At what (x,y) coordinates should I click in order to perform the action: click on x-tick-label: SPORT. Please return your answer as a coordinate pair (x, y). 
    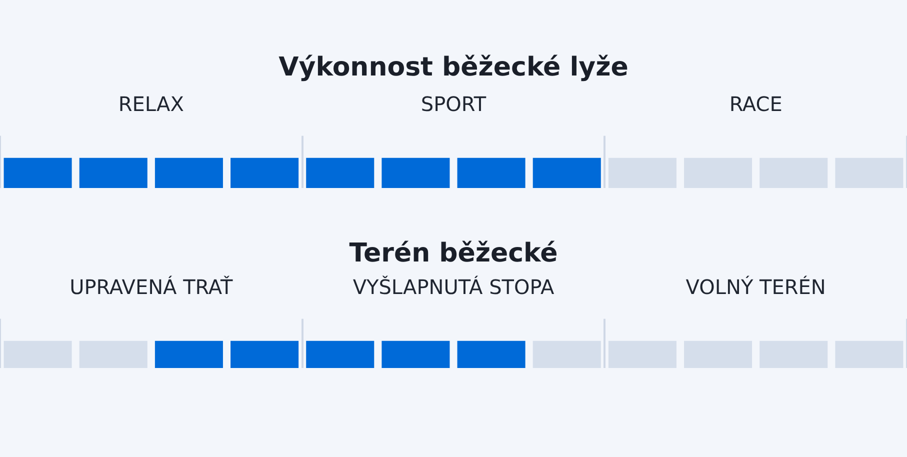
    Looking at the image, I should click on (453, 104).